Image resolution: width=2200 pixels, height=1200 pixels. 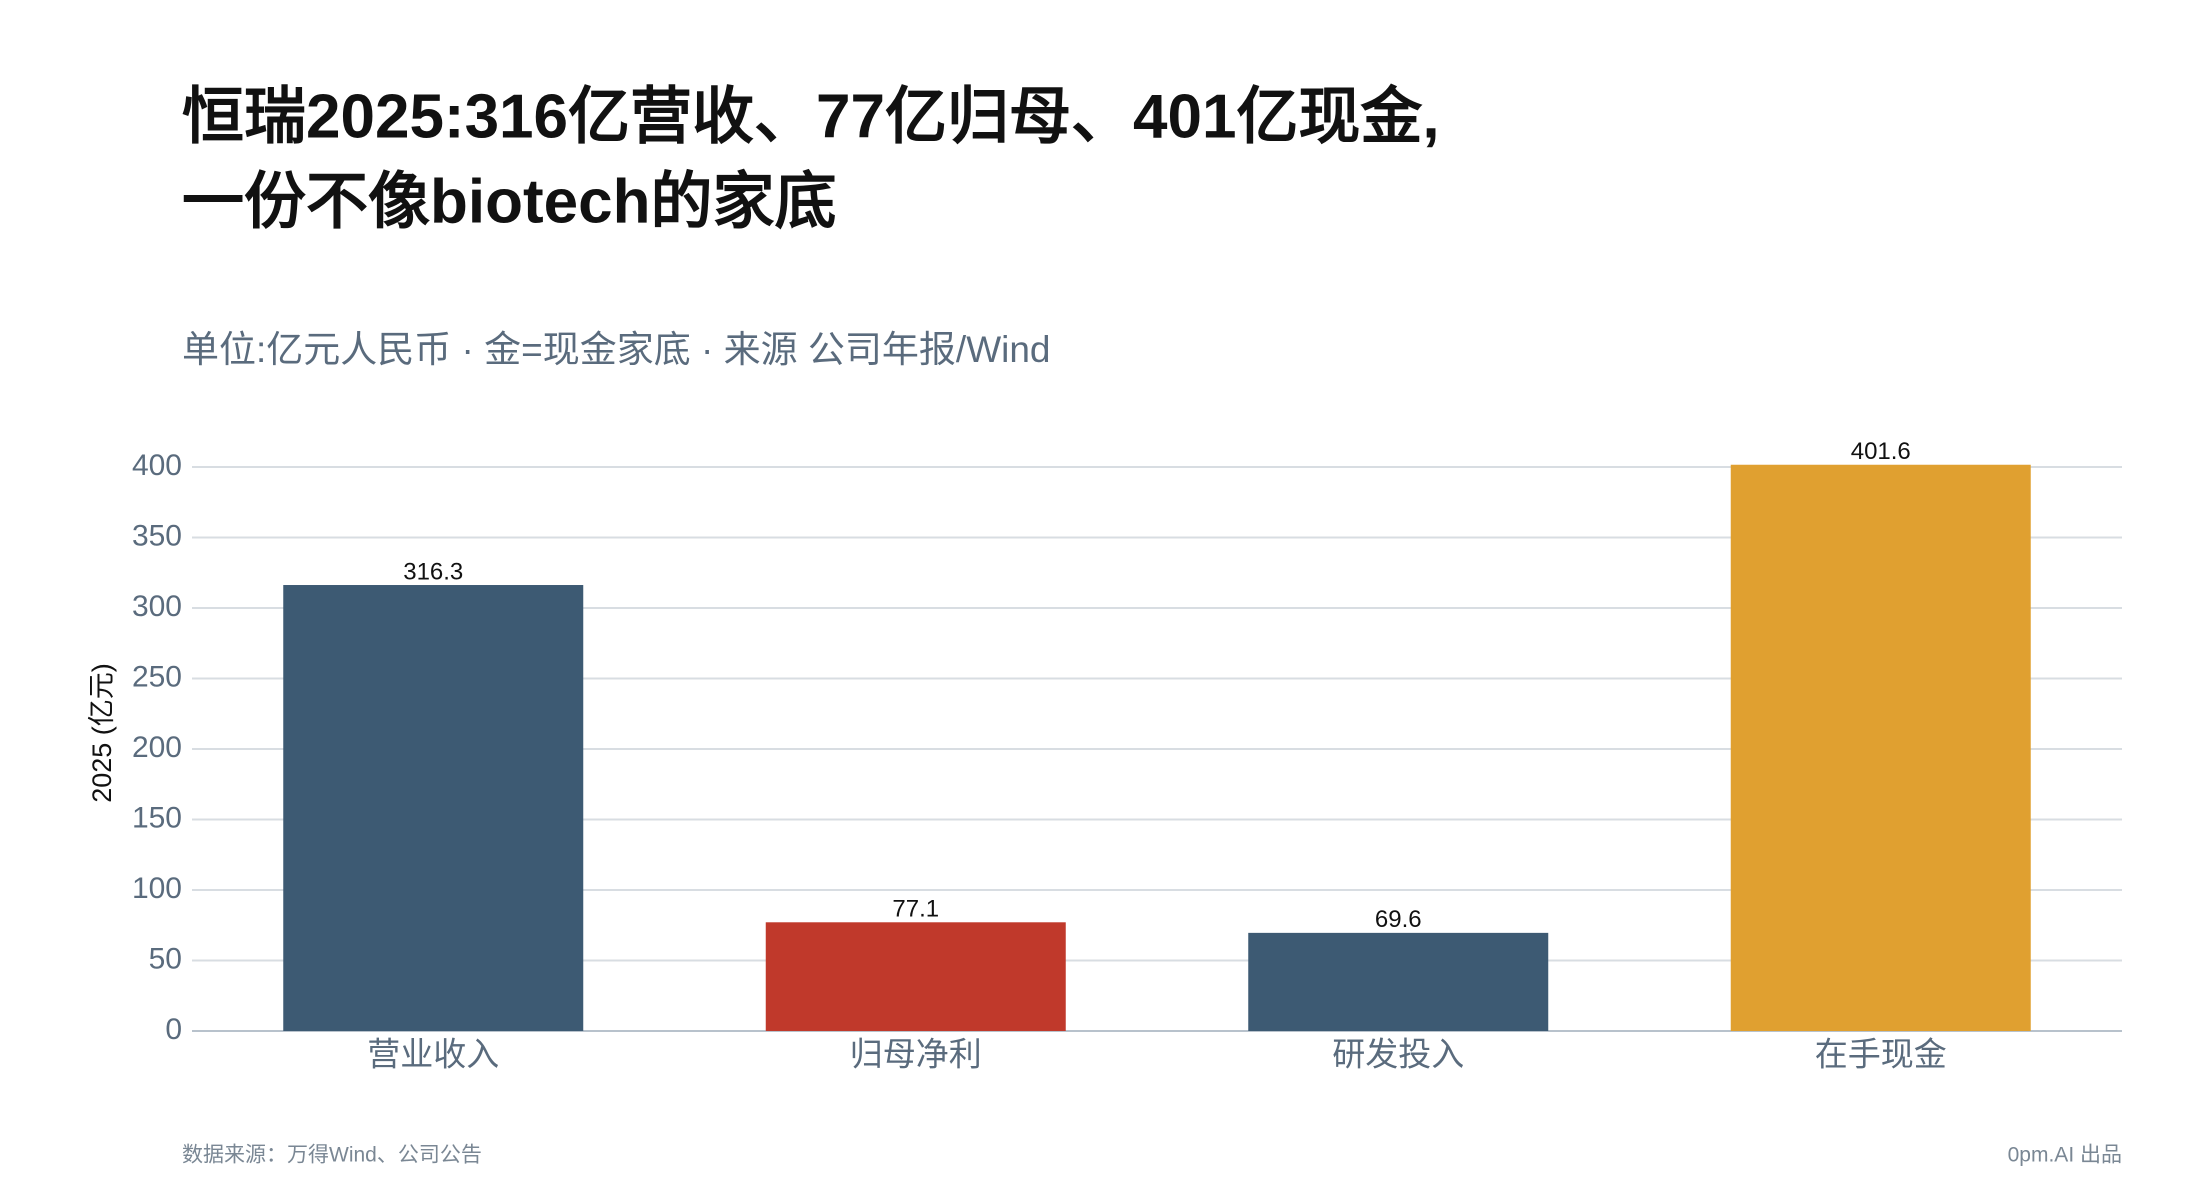 I want to click on chart-title: 一份不像biotech的家底, so click(x=509, y=201).